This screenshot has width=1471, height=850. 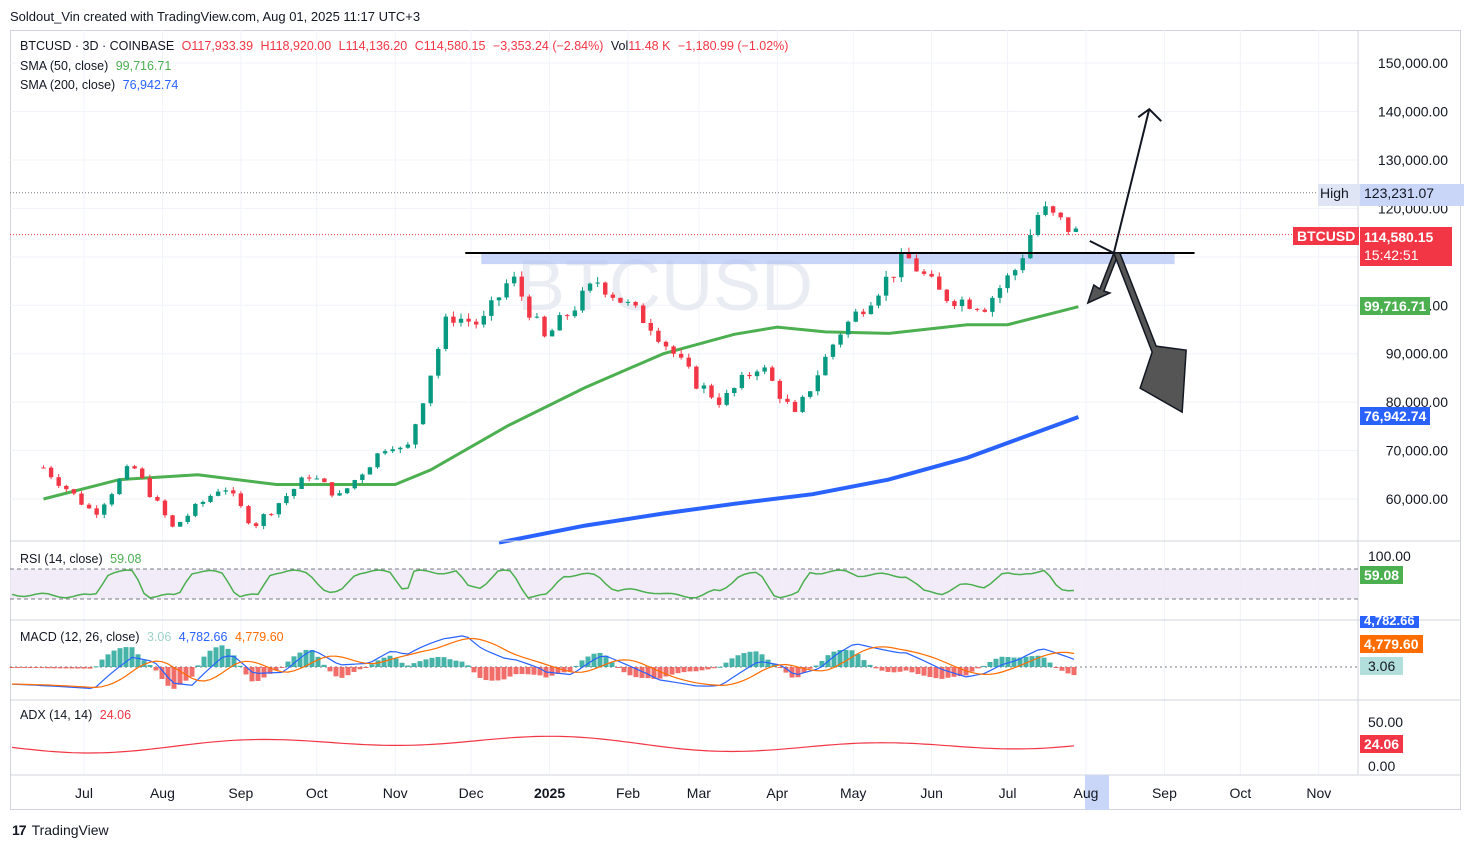 I want to click on rsi-legend: RSI (14, close) 59.08, so click(x=82, y=559).